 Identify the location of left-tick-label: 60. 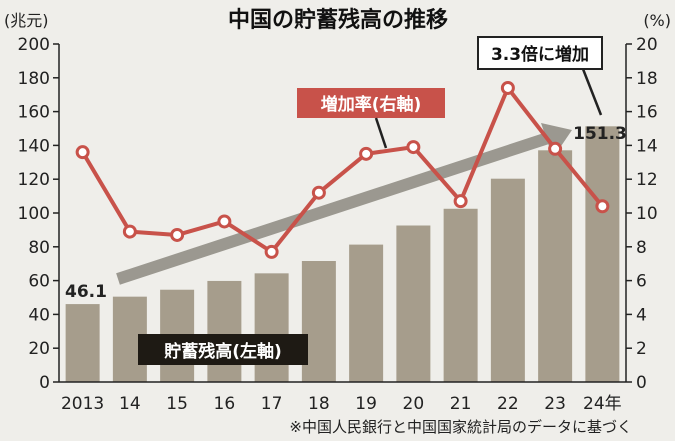
(39, 282).